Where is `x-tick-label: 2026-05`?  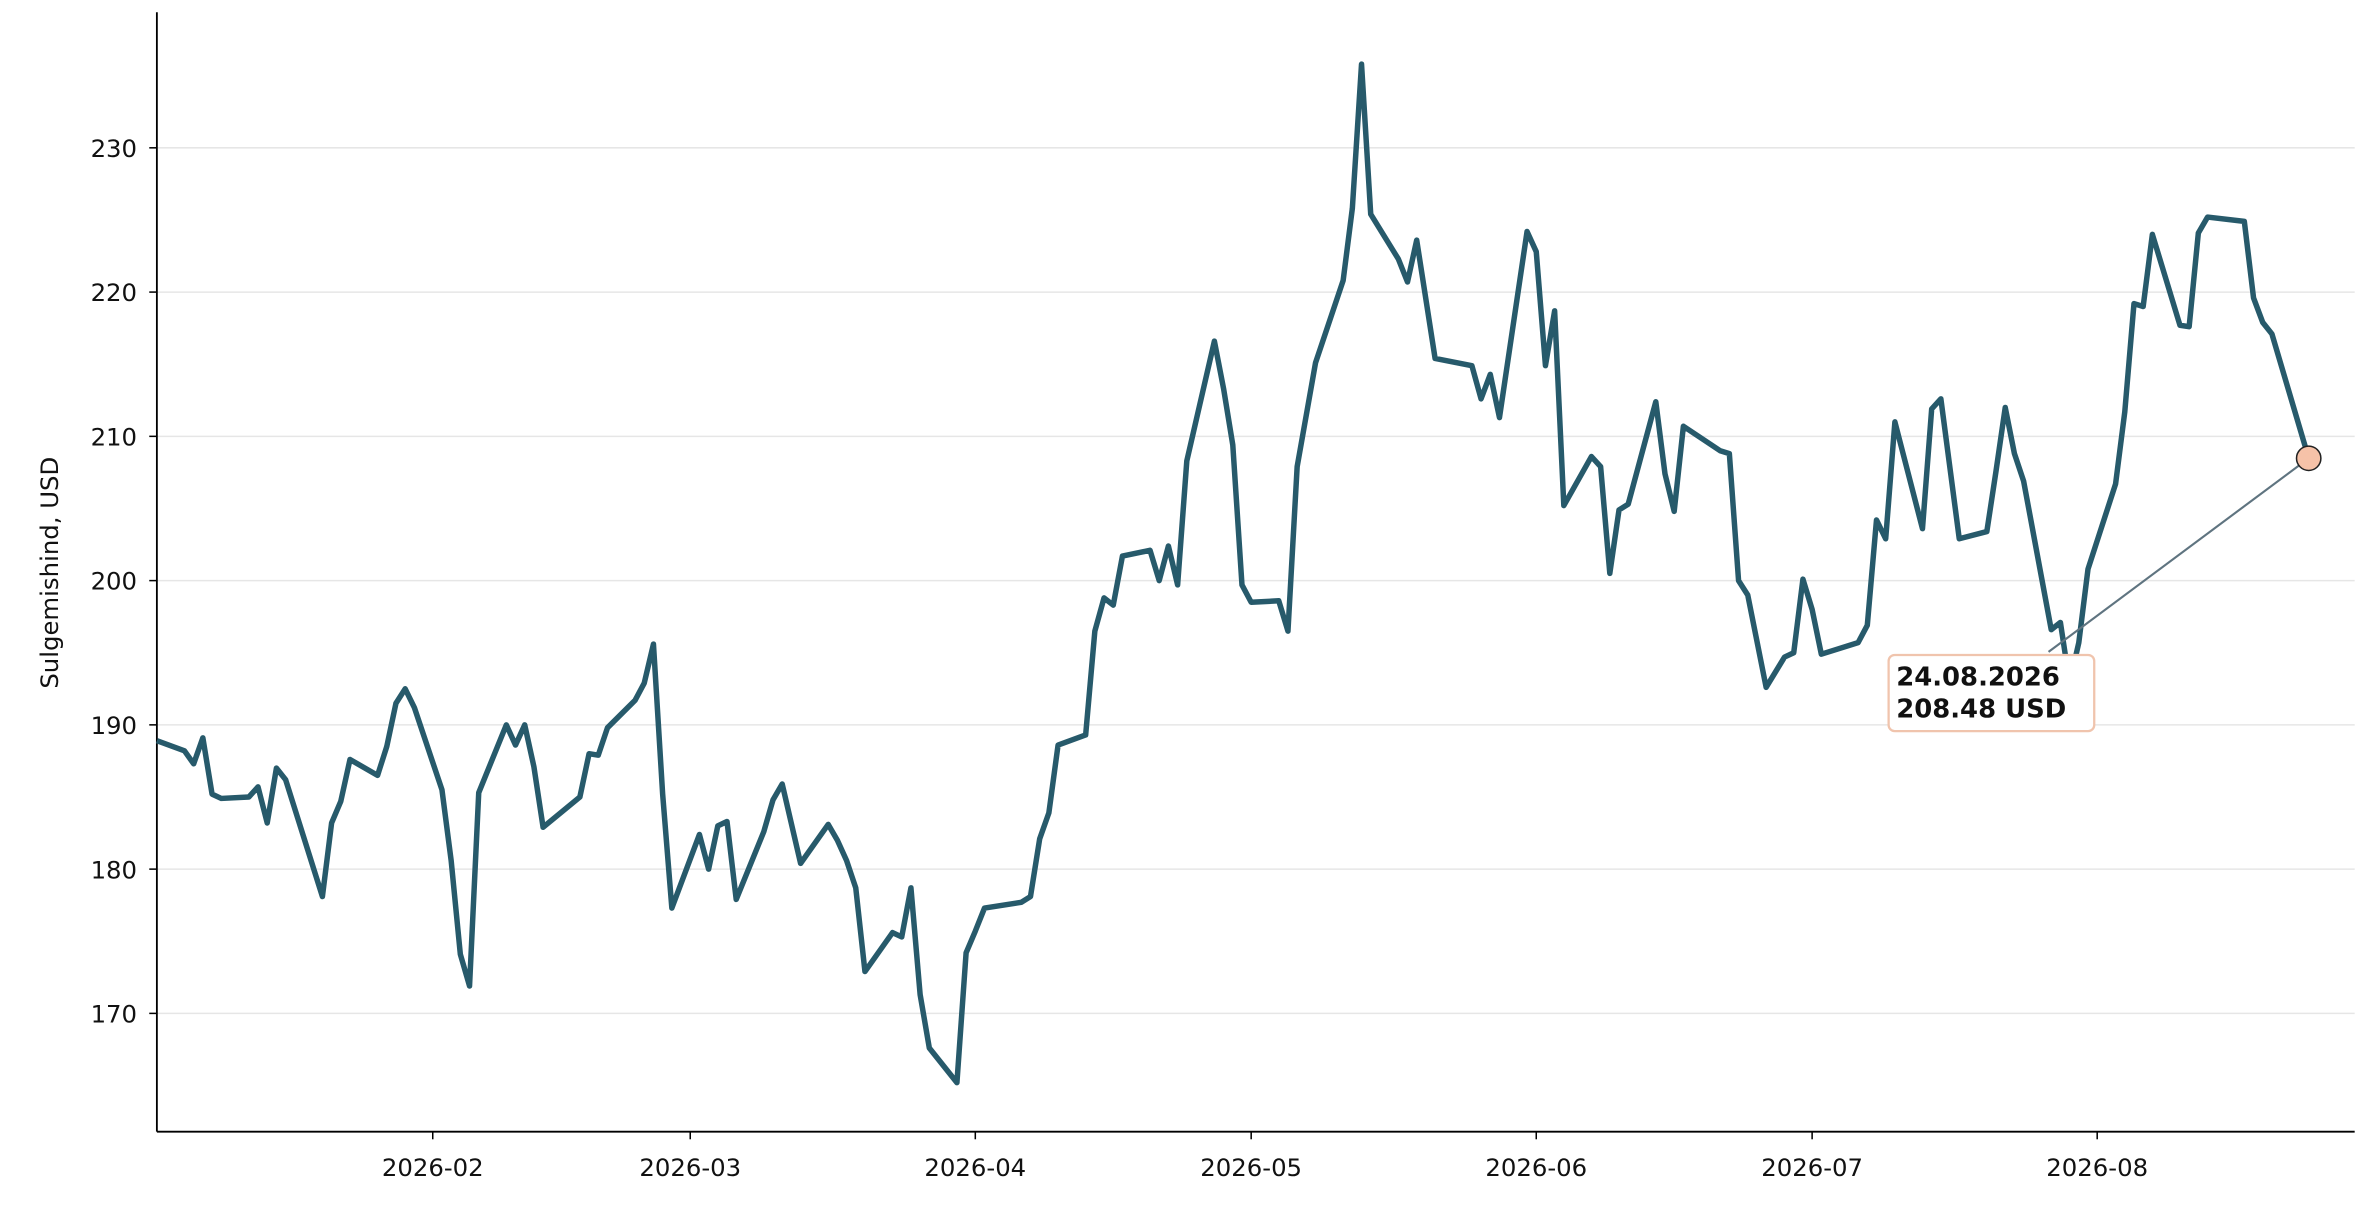
x-tick-label: 2026-05 is located at coordinates (1251, 1167).